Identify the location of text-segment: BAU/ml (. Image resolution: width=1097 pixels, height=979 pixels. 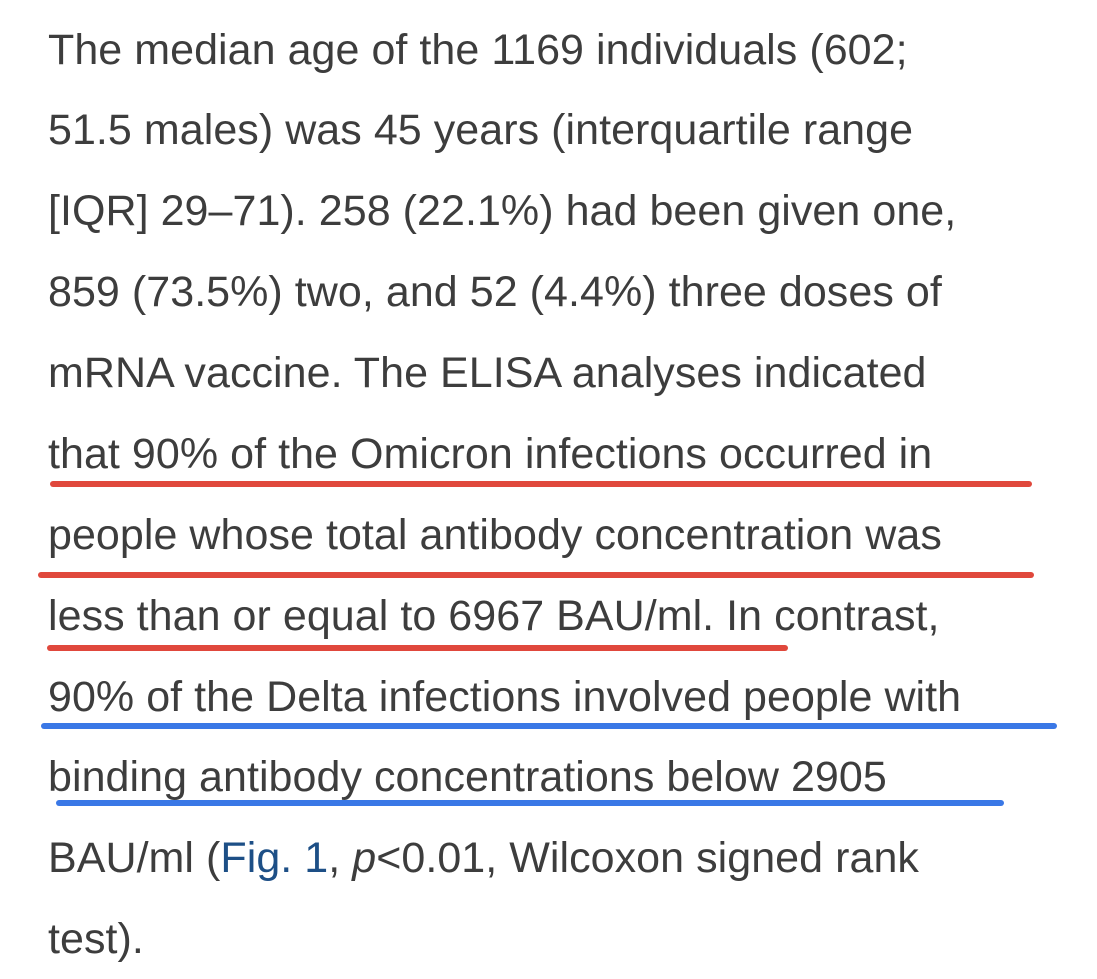
(134, 858).